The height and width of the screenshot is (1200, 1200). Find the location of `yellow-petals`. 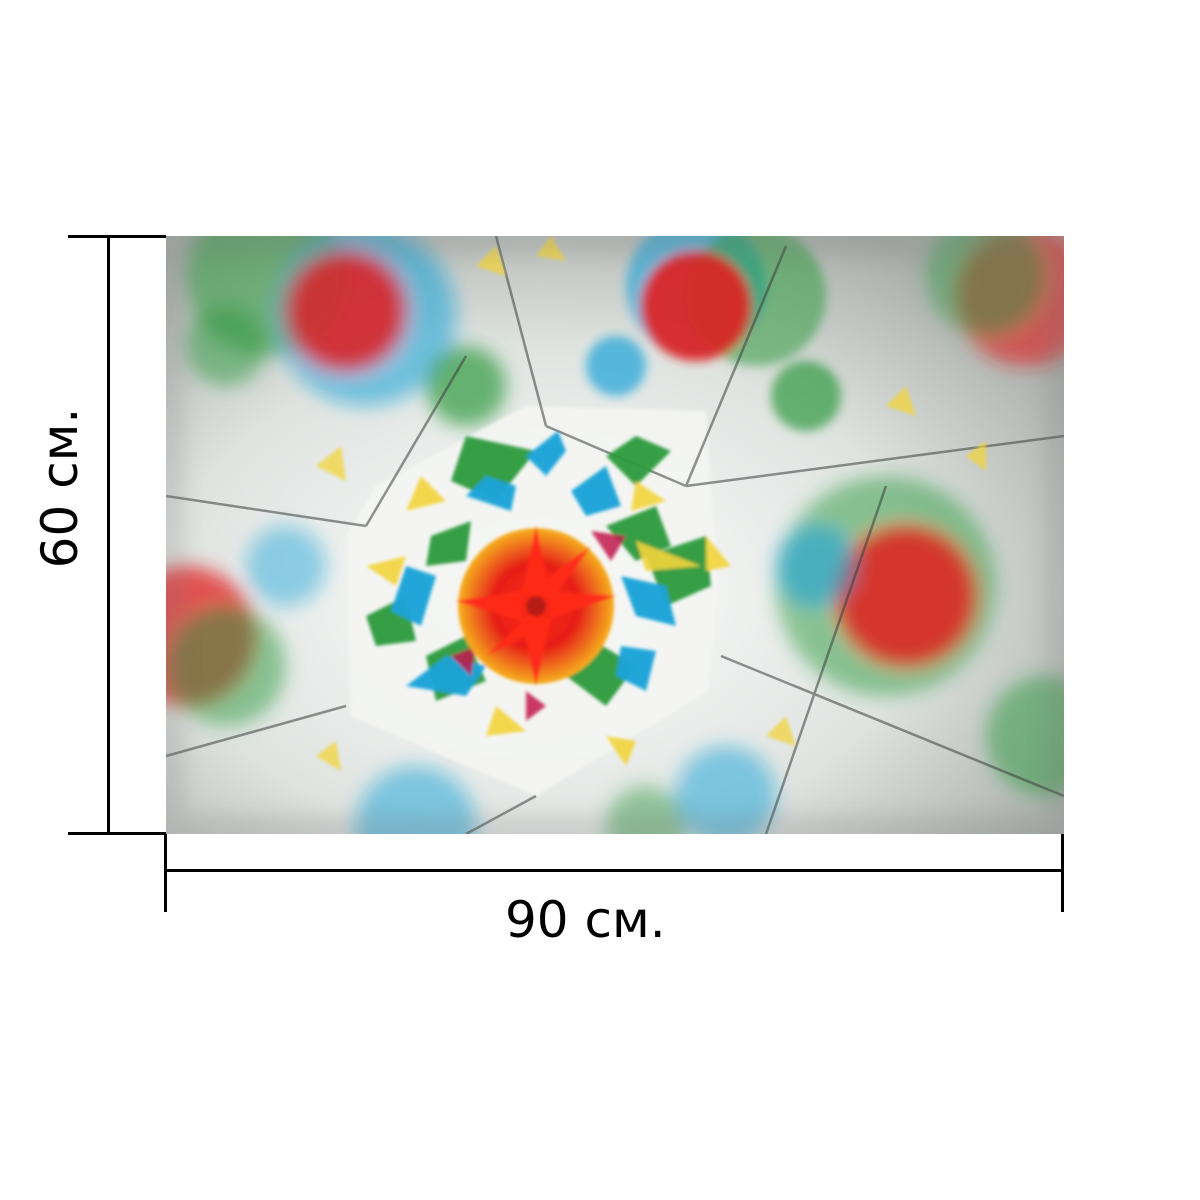

yellow-petals is located at coordinates (548, 621).